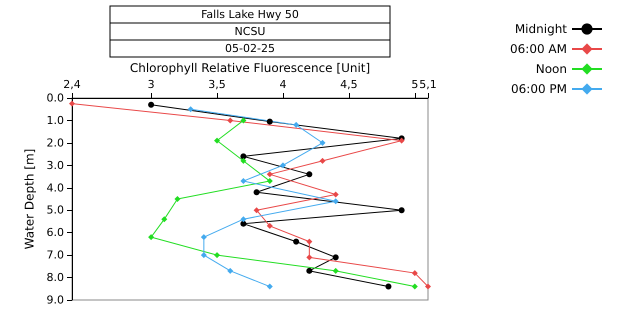  What do you see at coordinates (428, 84) in the screenshot?
I see `x-tick-label: 5,1` at bounding box center [428, 84].